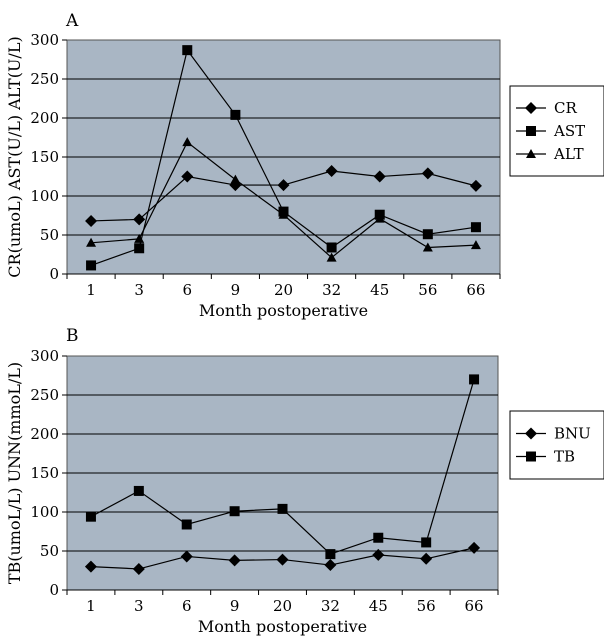  Describe the element at coordinates (564, 457) in the screenshot. I see `legend-label: TB` at that location.